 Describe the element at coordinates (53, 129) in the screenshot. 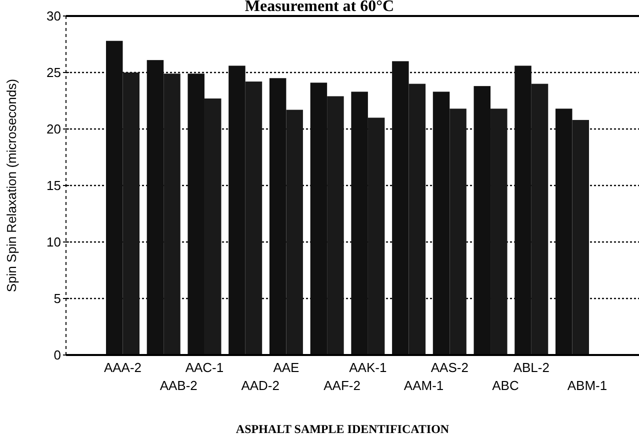

I see `y-tick-label: 20` at that location.